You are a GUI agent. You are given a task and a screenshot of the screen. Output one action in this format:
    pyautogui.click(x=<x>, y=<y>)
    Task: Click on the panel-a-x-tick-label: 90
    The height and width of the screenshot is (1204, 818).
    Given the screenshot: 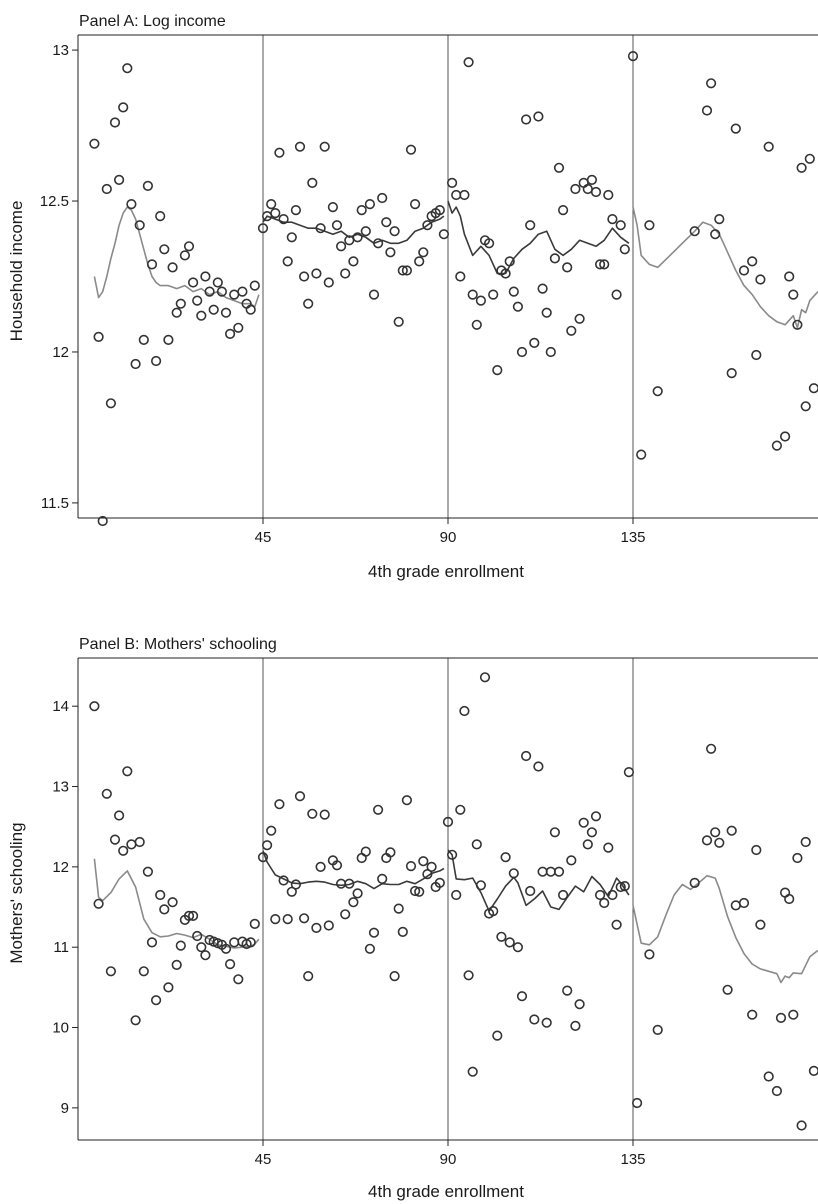 What is the action you would take?
    pyautogui.click(x=448, y=537)
    